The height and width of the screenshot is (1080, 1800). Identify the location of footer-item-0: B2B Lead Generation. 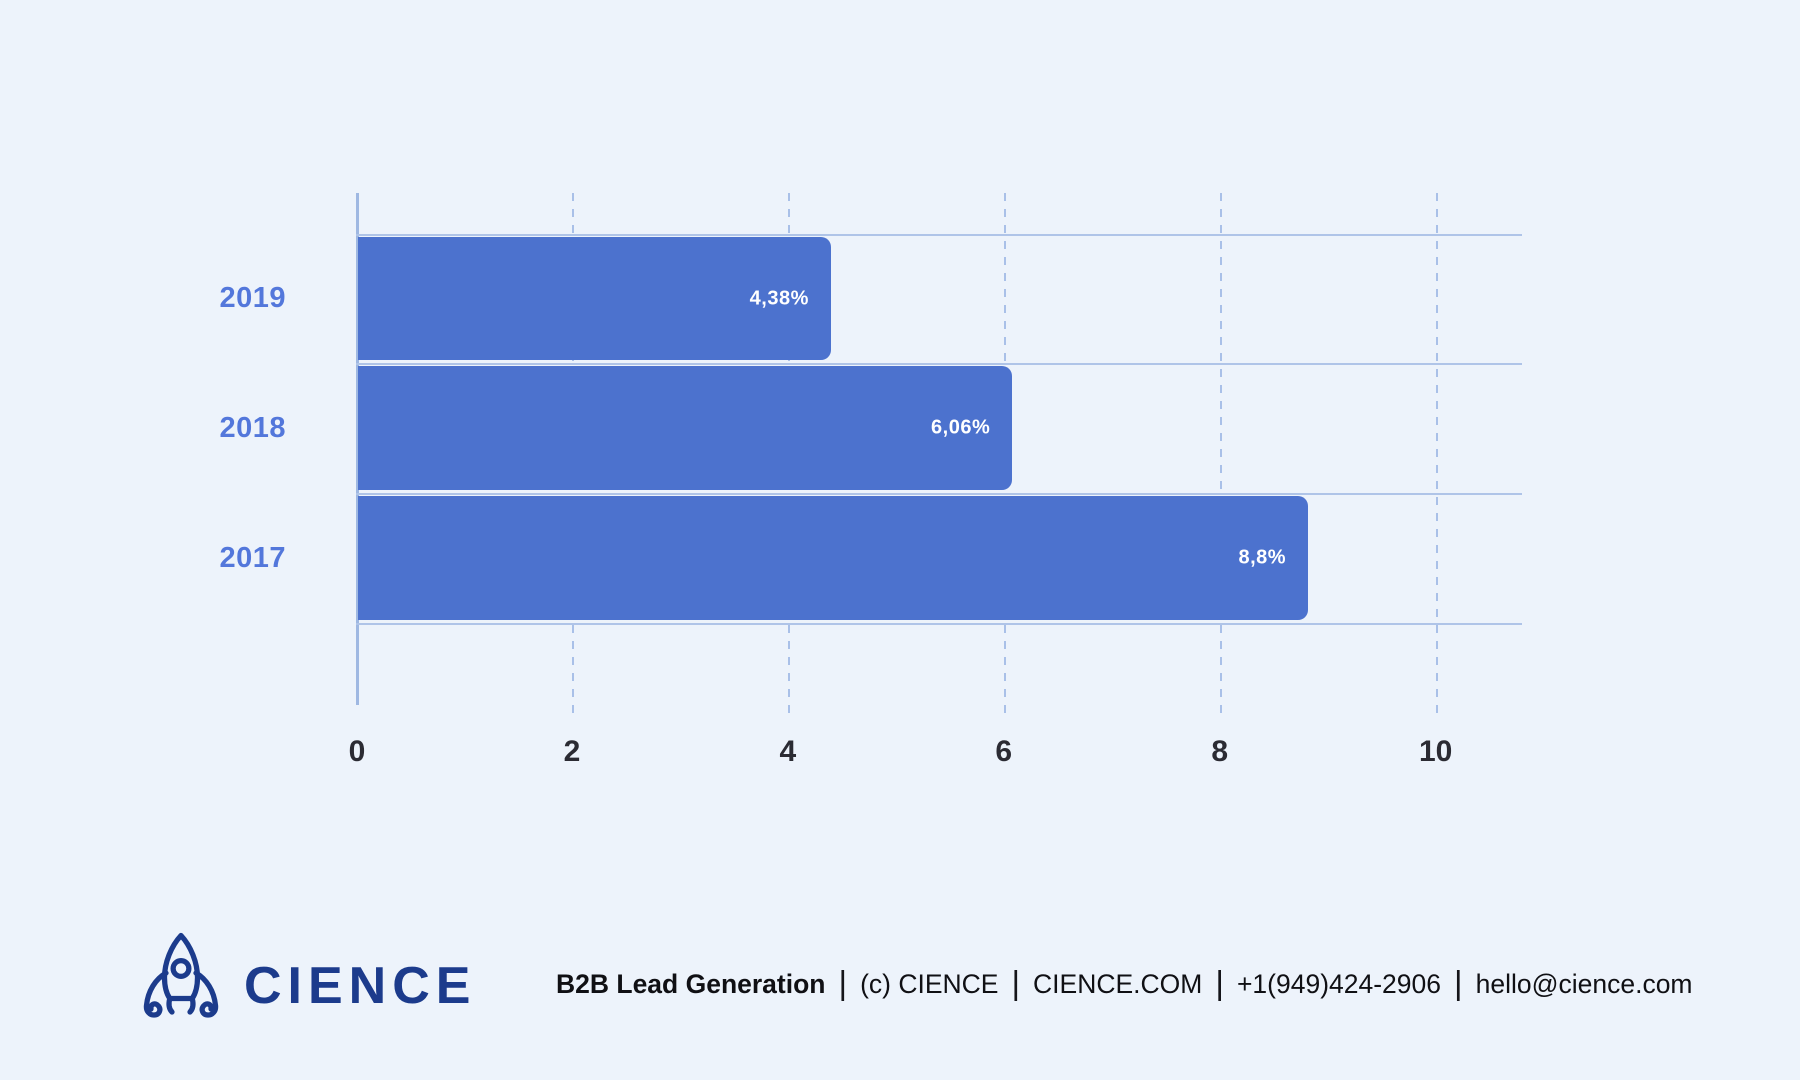
(691, 984).